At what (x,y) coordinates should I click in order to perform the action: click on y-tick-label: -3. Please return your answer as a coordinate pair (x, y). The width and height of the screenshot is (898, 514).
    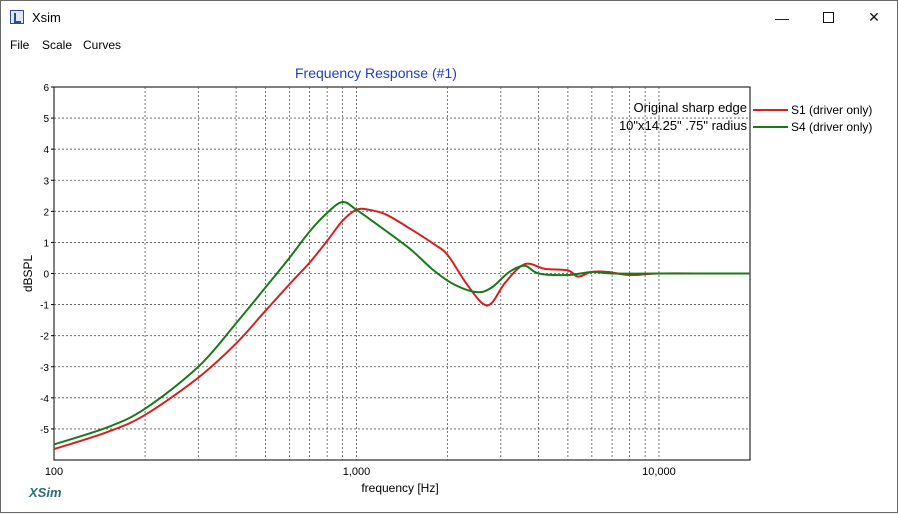
    Looking at the image, I should click on (44, 368).